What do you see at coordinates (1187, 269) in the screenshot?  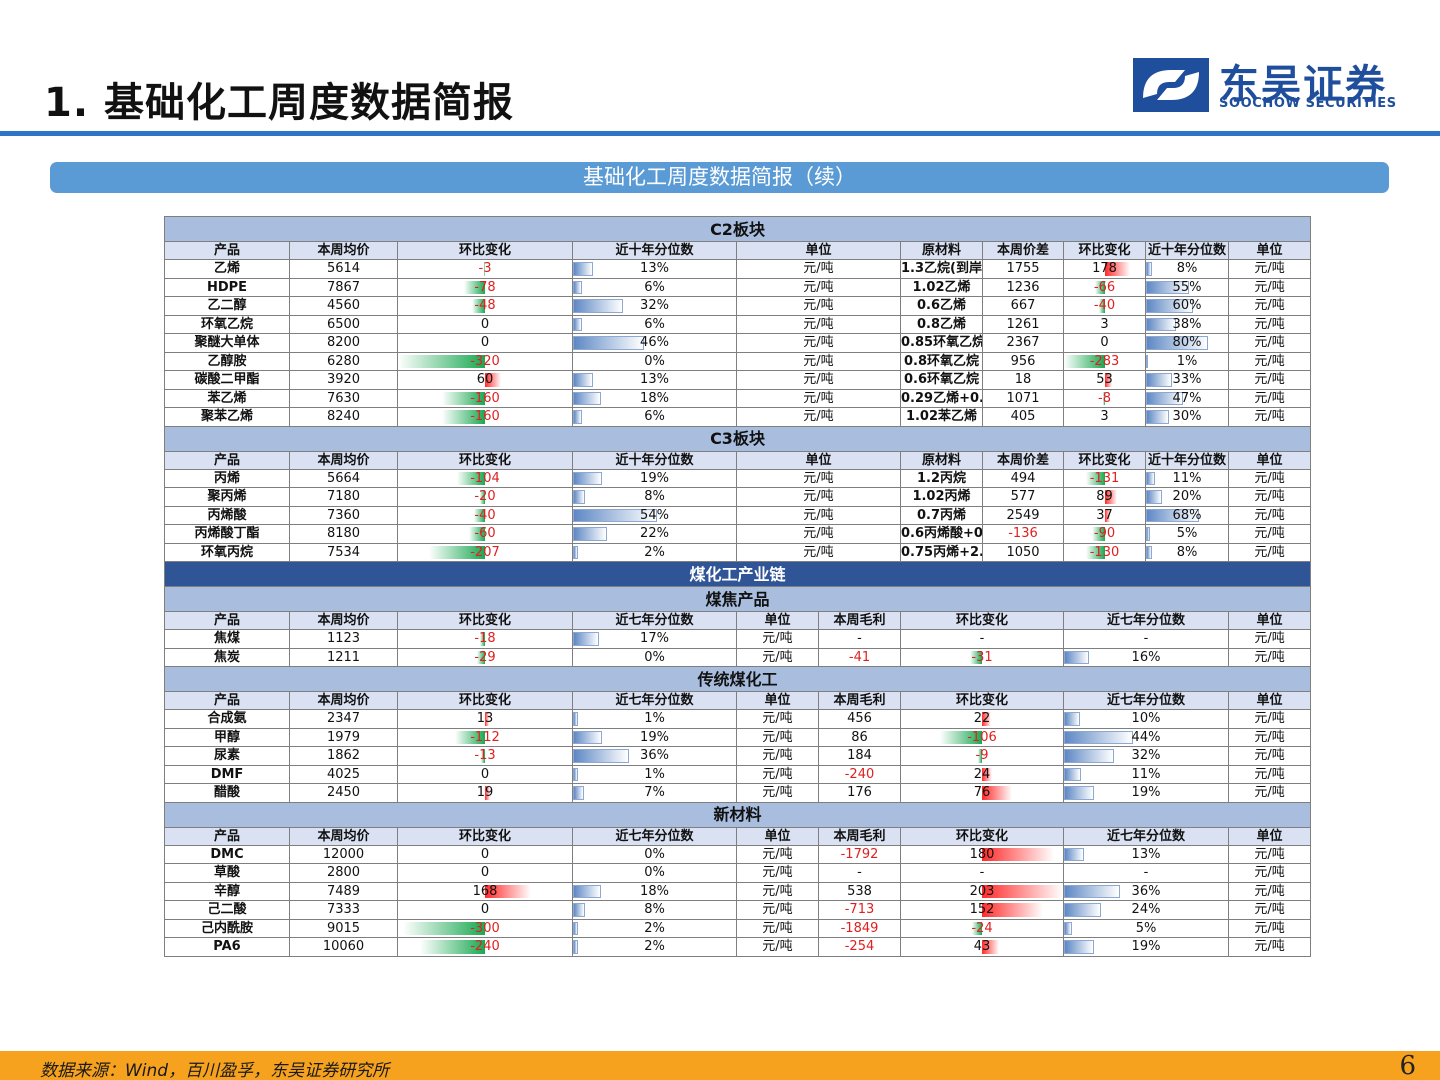 I see `spread-percentile: 8%` at bounding box center [1187, 269].